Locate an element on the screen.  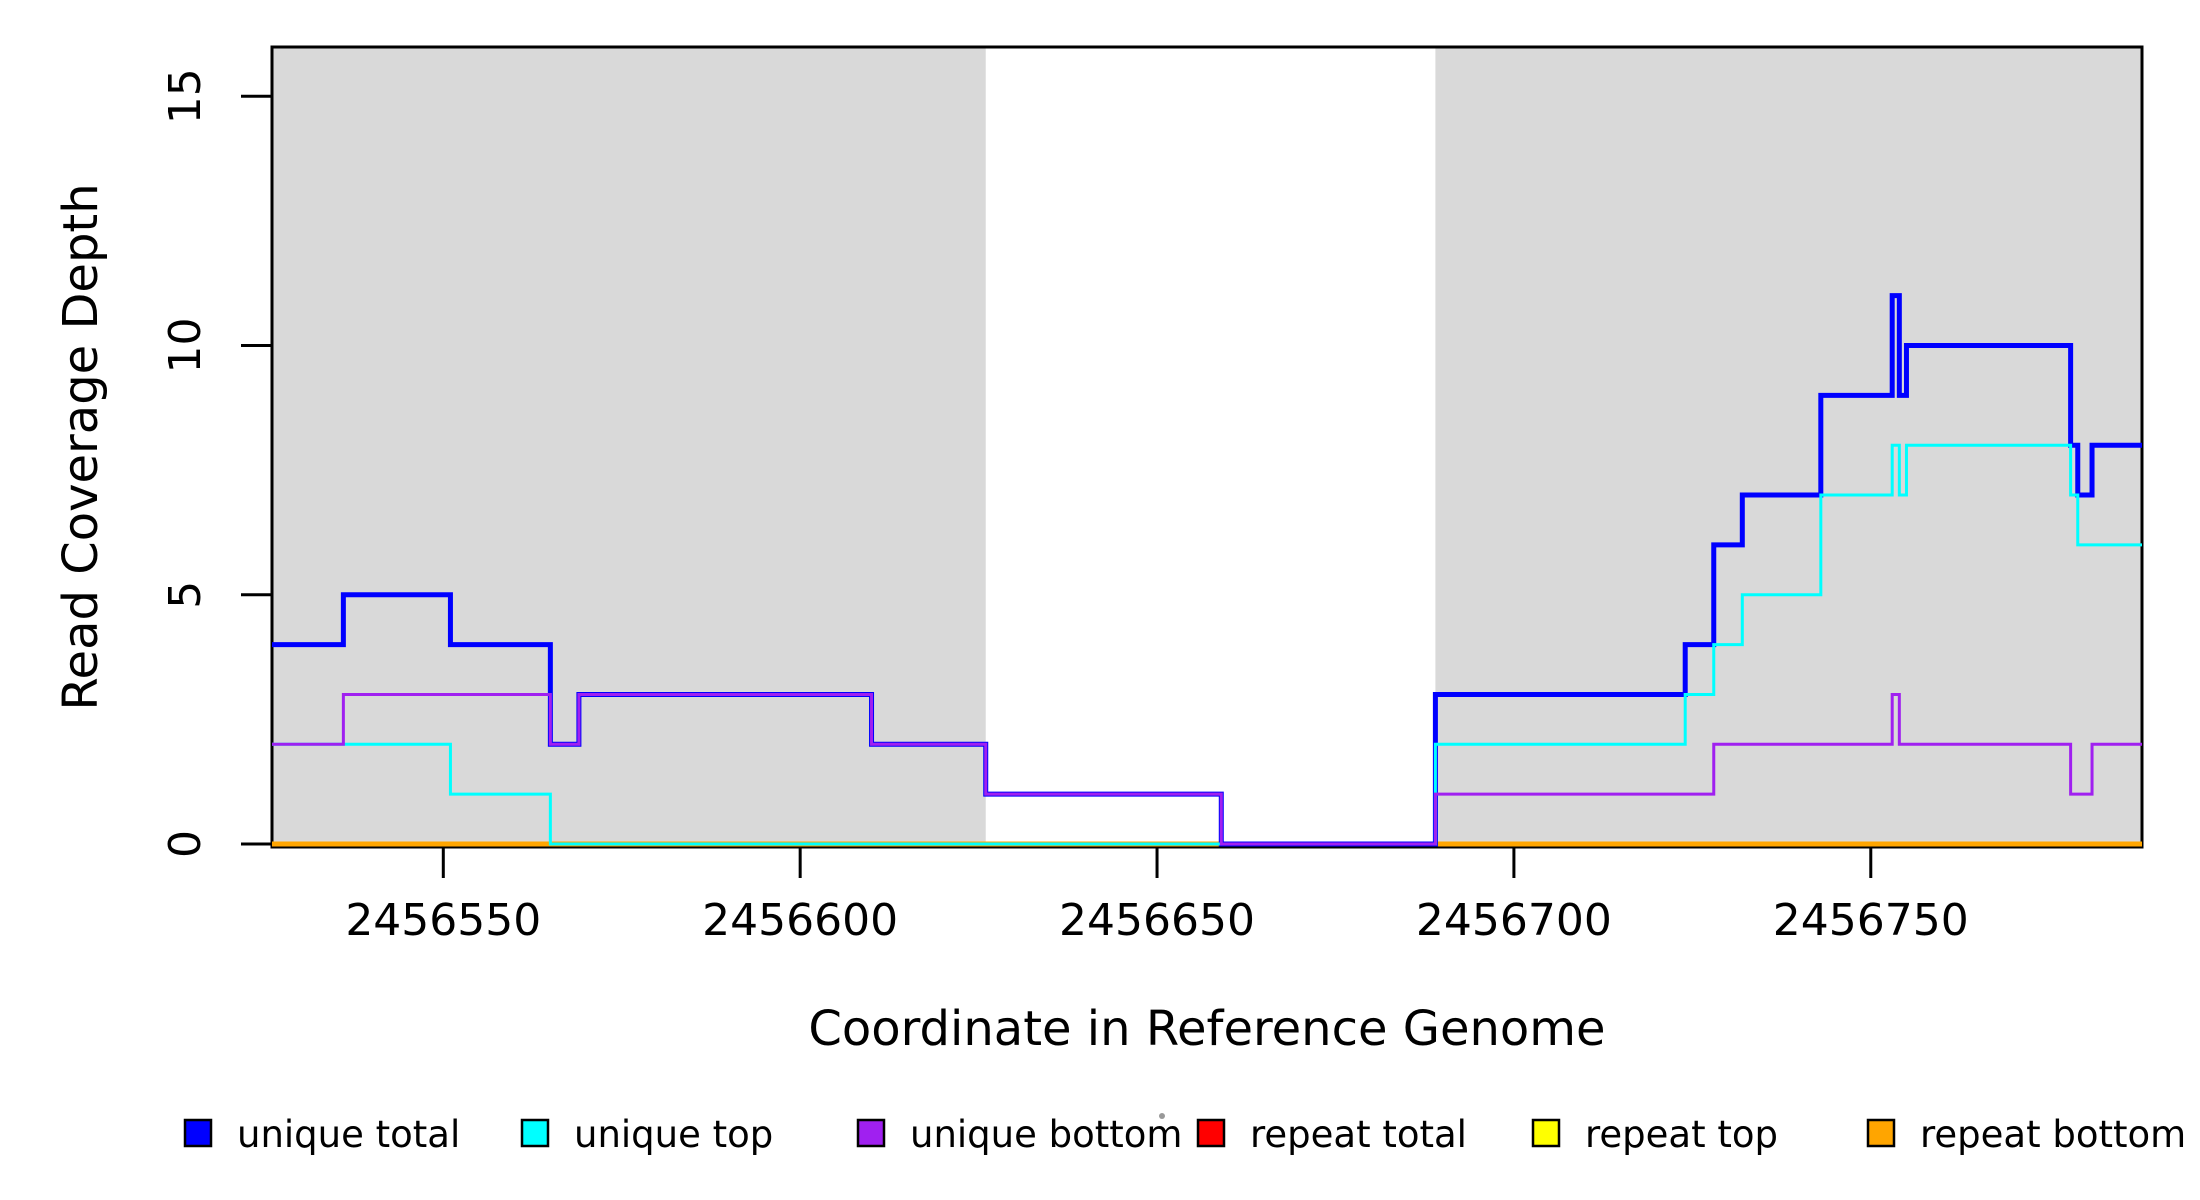
legend-swatch-repeat-bottom is located at coordinates (1881, 1133).